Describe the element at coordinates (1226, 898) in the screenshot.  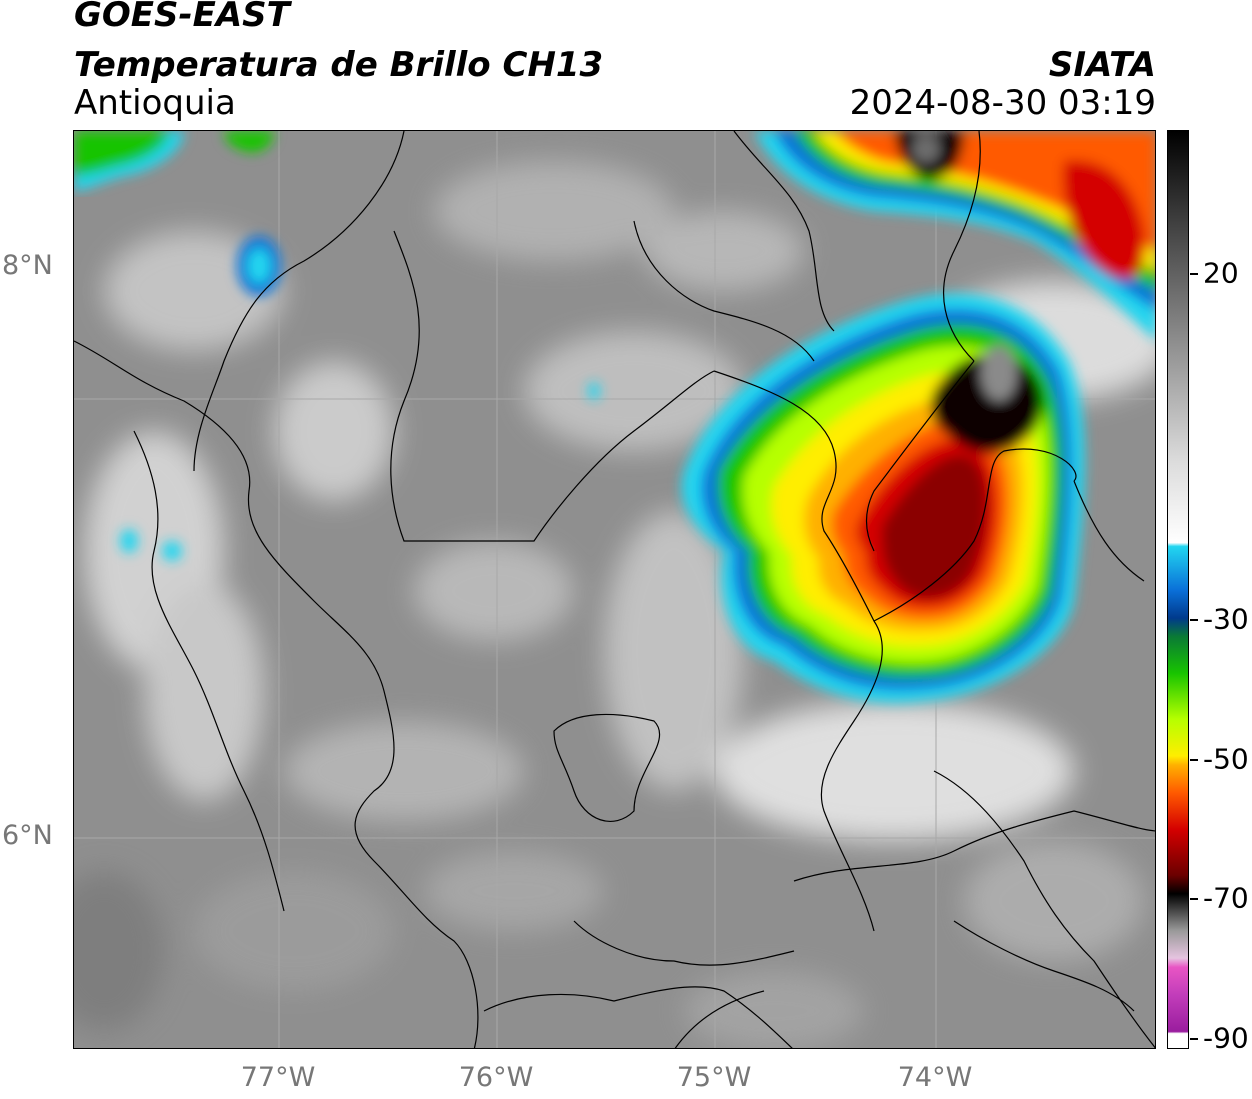
I see `colorbar-label-minus70: -70` at that location.